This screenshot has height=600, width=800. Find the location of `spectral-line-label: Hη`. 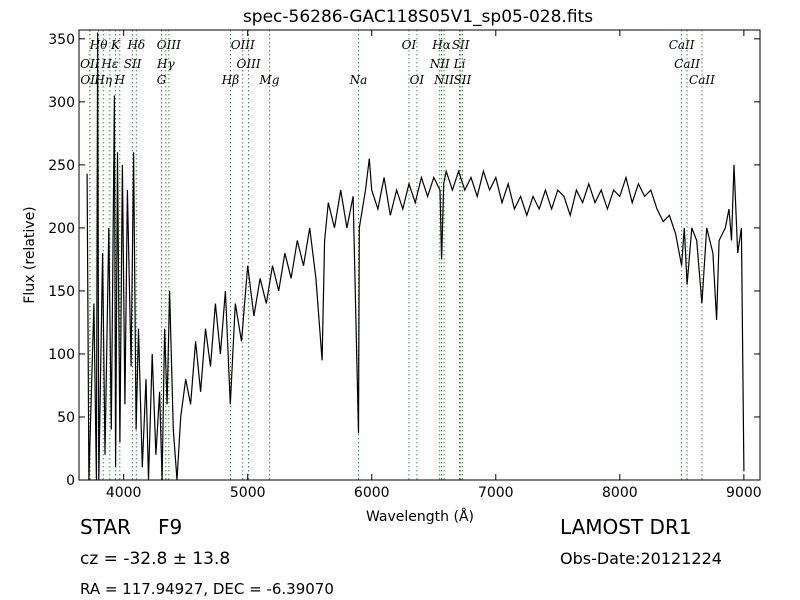

spectral-line-label: Hη is located at coordinates (102, 80).